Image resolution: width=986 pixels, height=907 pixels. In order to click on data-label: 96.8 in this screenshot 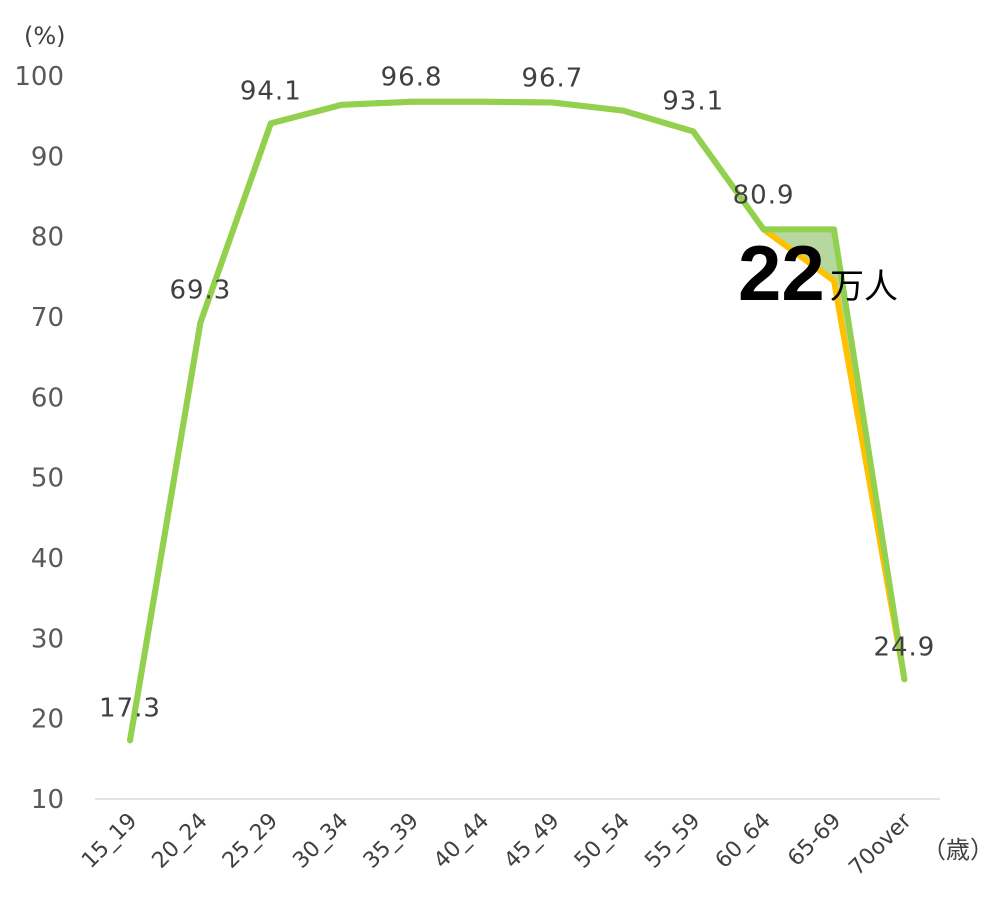, I will do `click(412, 78)`.